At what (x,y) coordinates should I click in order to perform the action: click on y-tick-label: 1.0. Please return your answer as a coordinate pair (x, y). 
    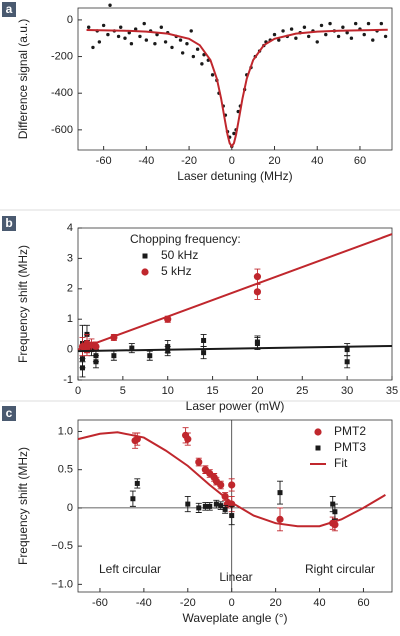
    Looking at the image, I should click on (65, 431).